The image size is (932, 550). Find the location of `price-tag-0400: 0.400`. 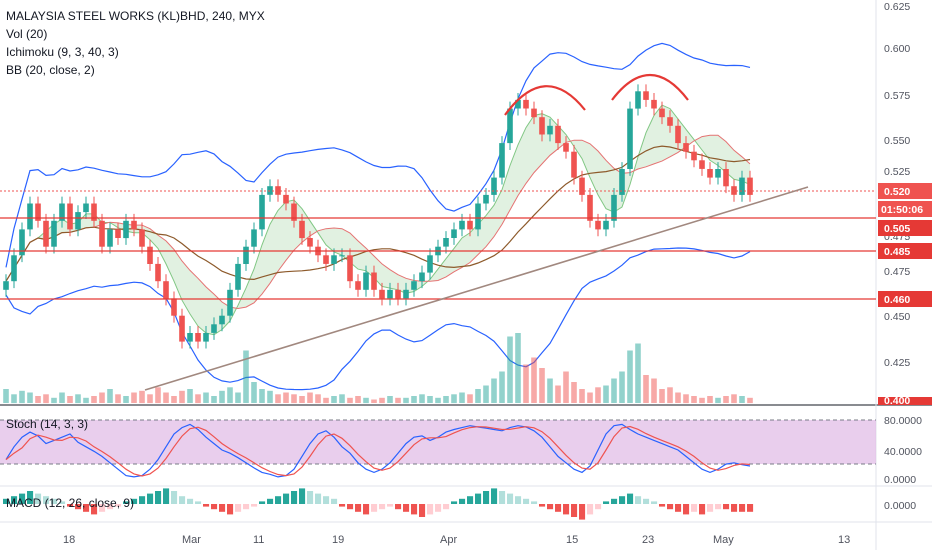

price-tag-0400: 0.400 is located at coordinates (905, 401).